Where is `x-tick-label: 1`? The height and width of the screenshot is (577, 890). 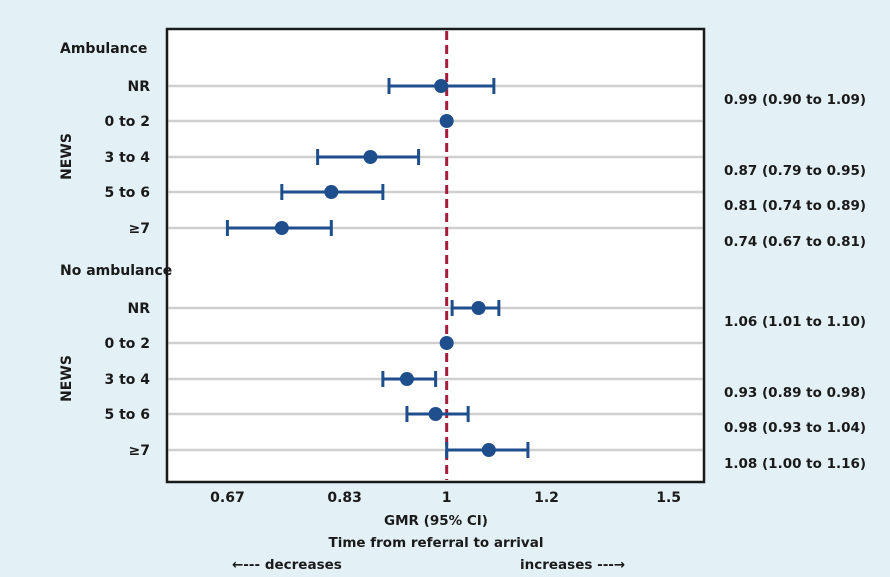 x-tick-label: 1 is located at coordinates (447, 498).